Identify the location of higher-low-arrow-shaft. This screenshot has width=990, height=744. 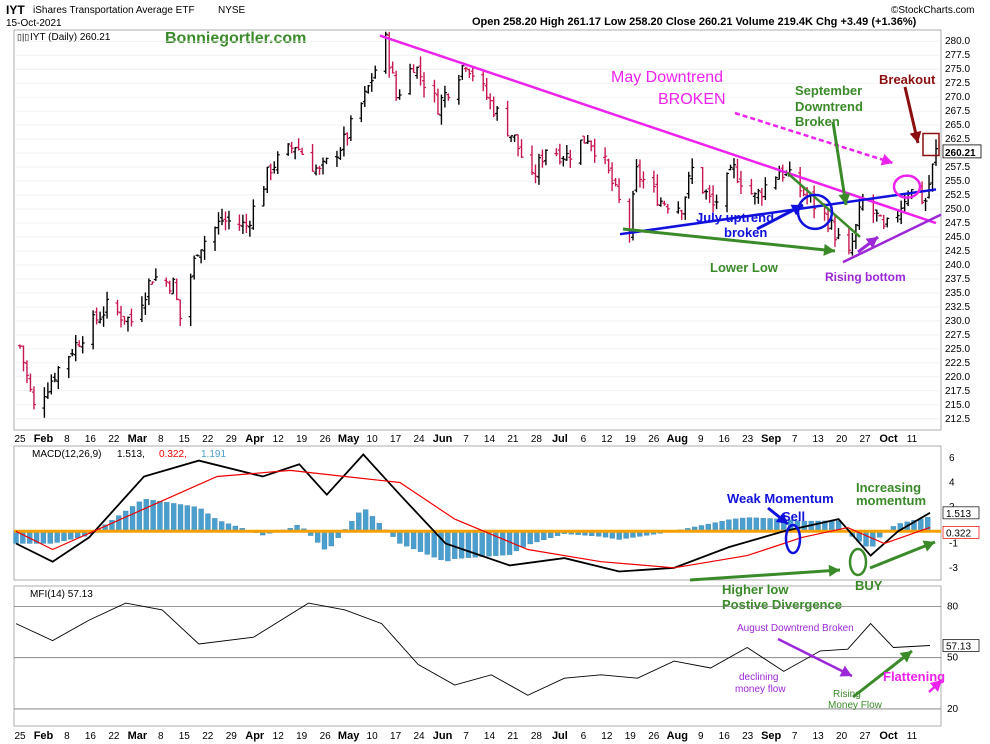
(765, 575).